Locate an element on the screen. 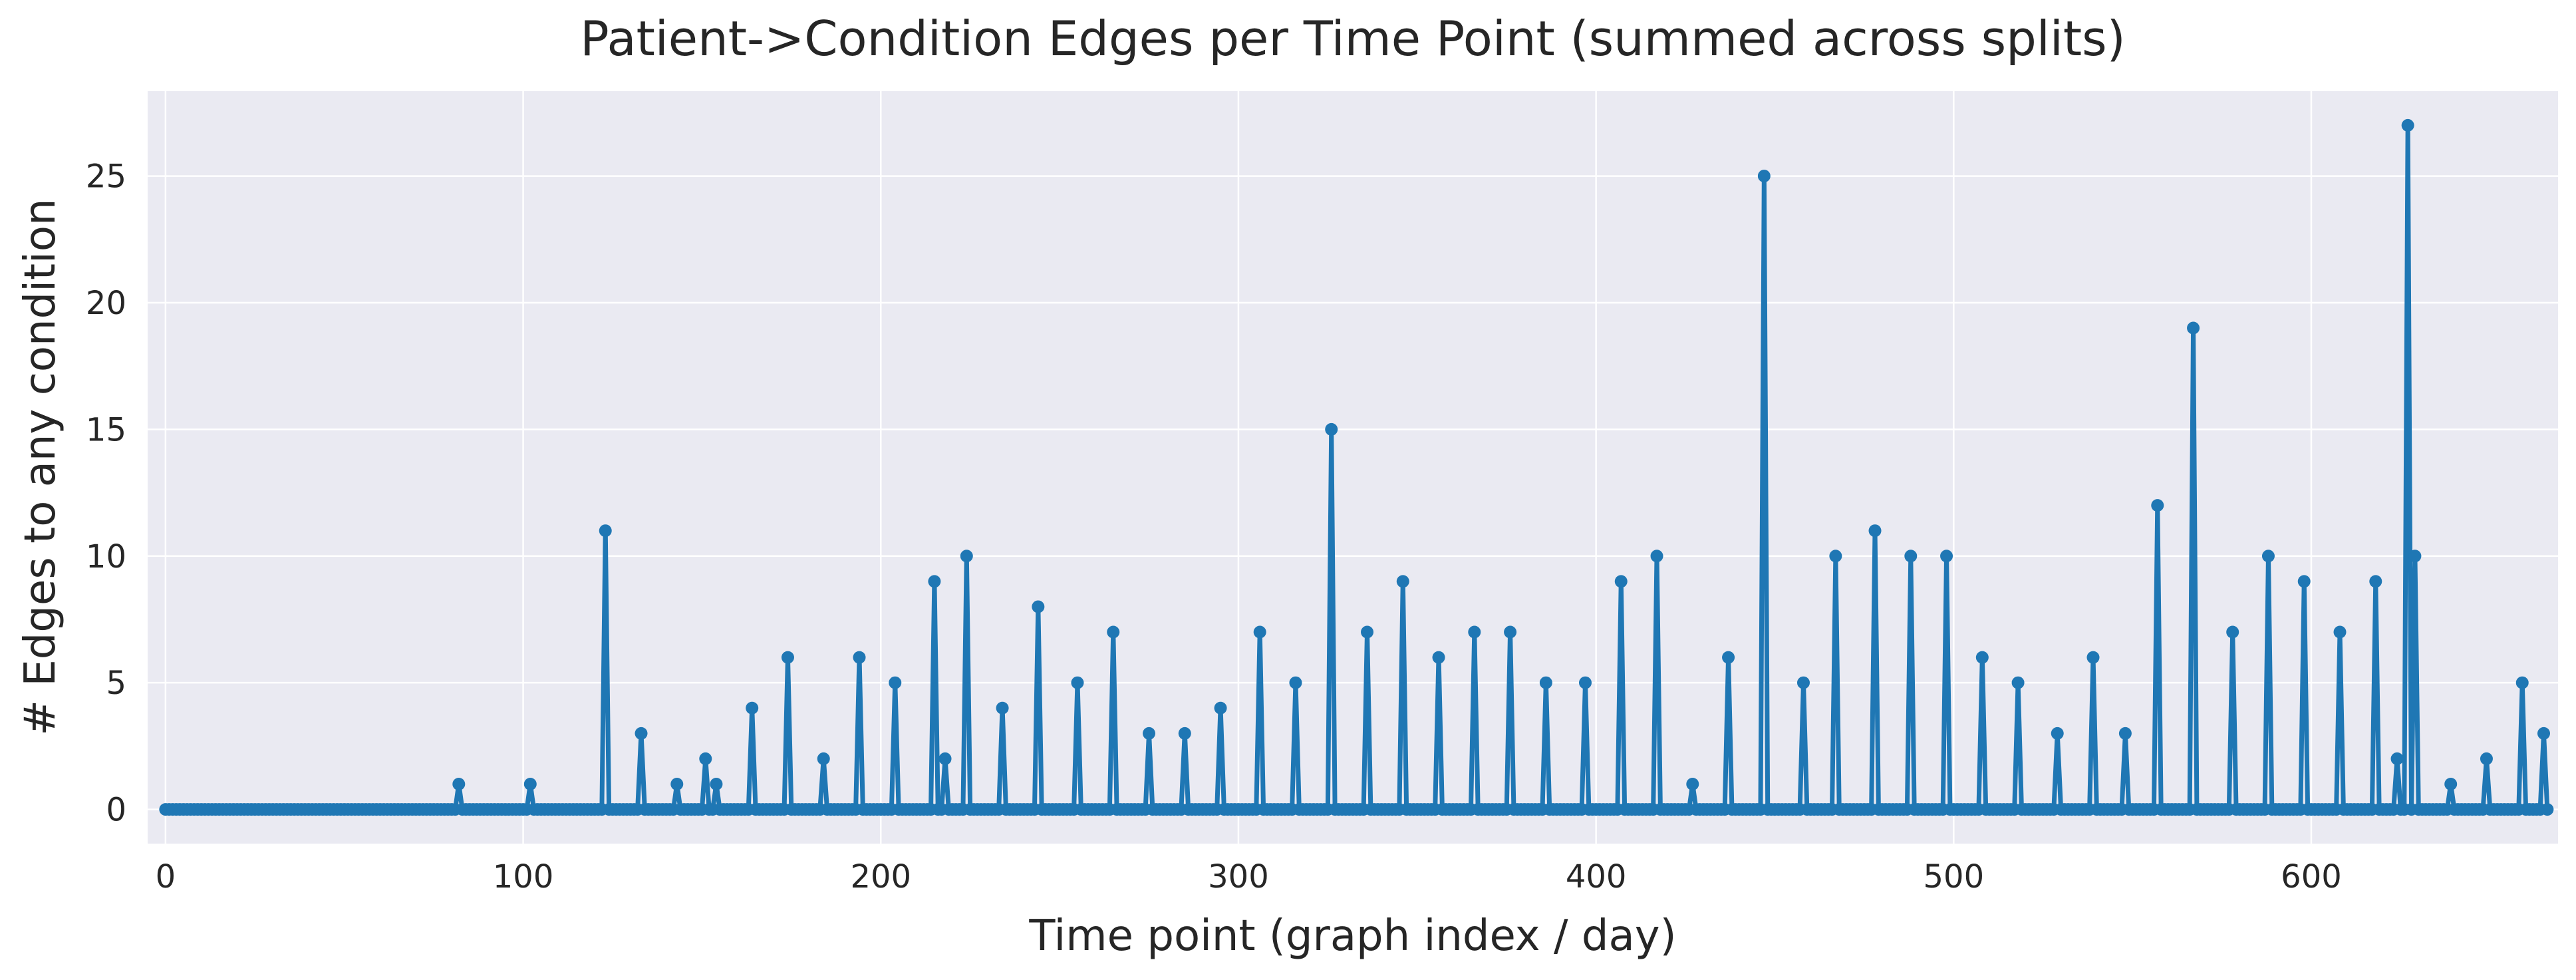 The width and height of the screenshot is (2576, 980). y-tick-label: 0 is located at coordinates (116, 810).